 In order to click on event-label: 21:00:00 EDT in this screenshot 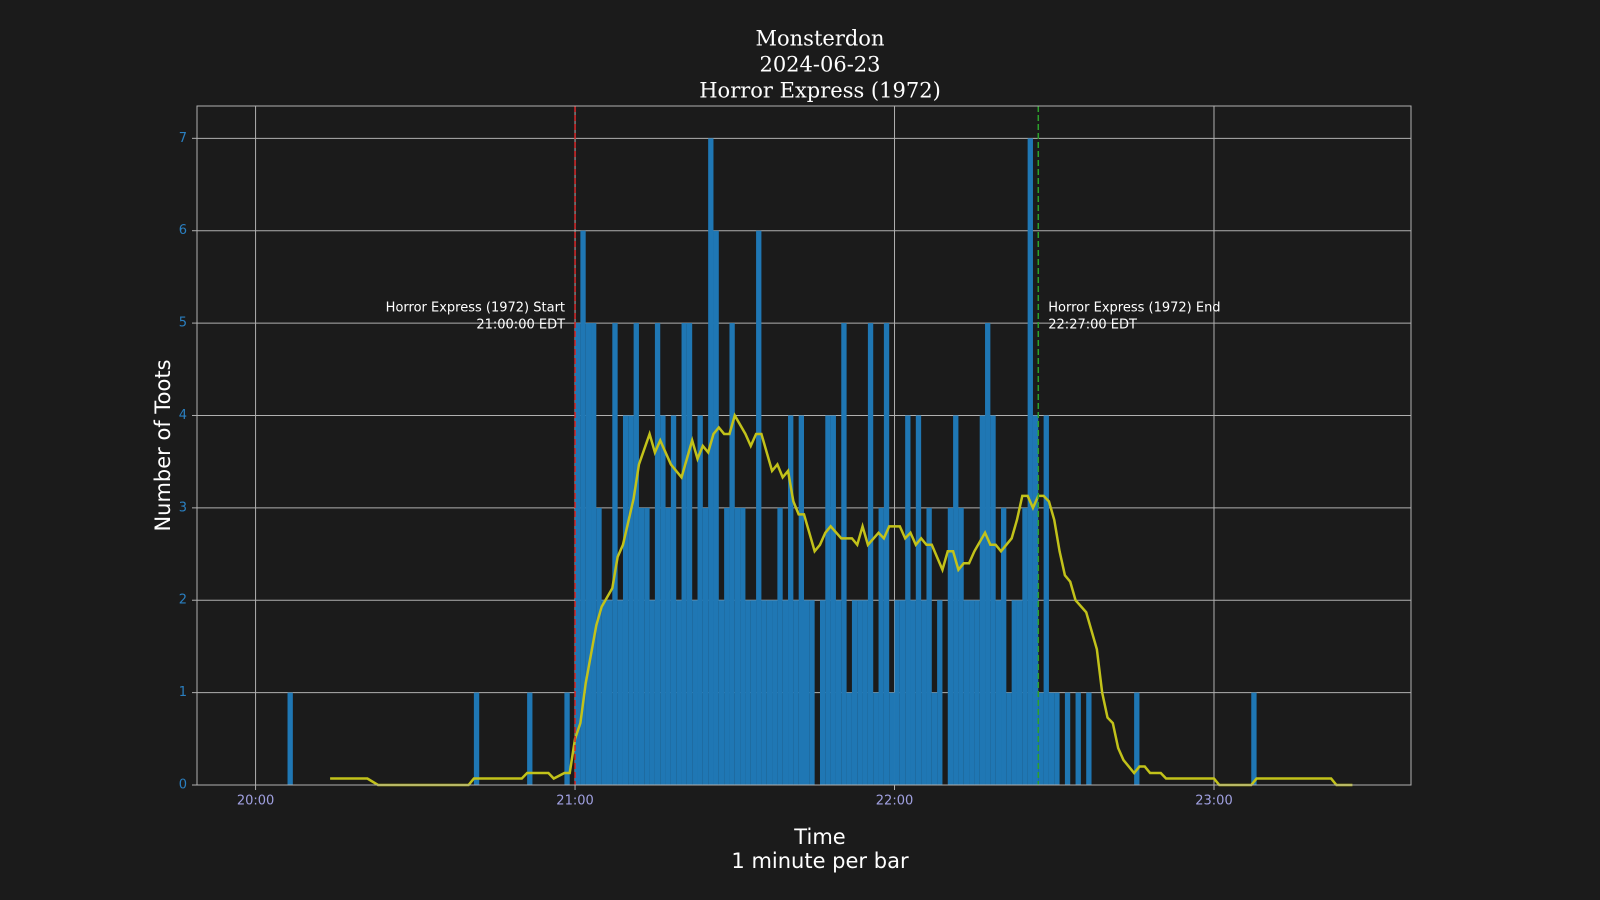, I will do `click(520, 325)`.